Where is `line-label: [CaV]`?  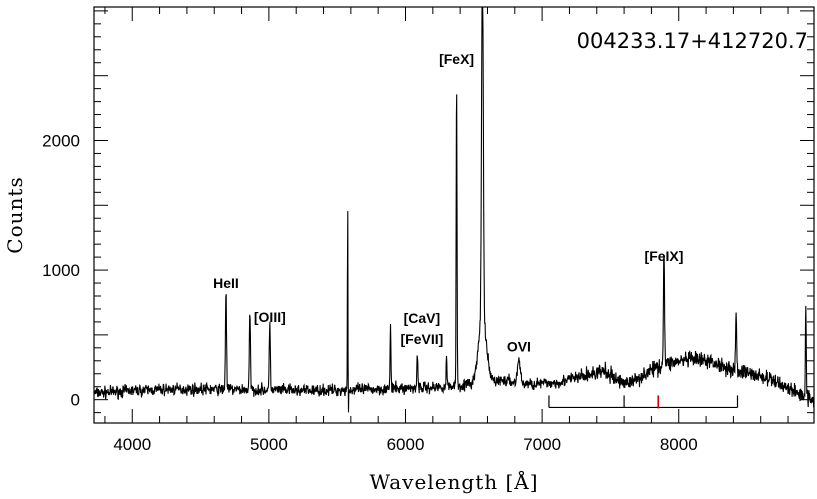
line-label: [CaV] is located at coordinates (422, 318).